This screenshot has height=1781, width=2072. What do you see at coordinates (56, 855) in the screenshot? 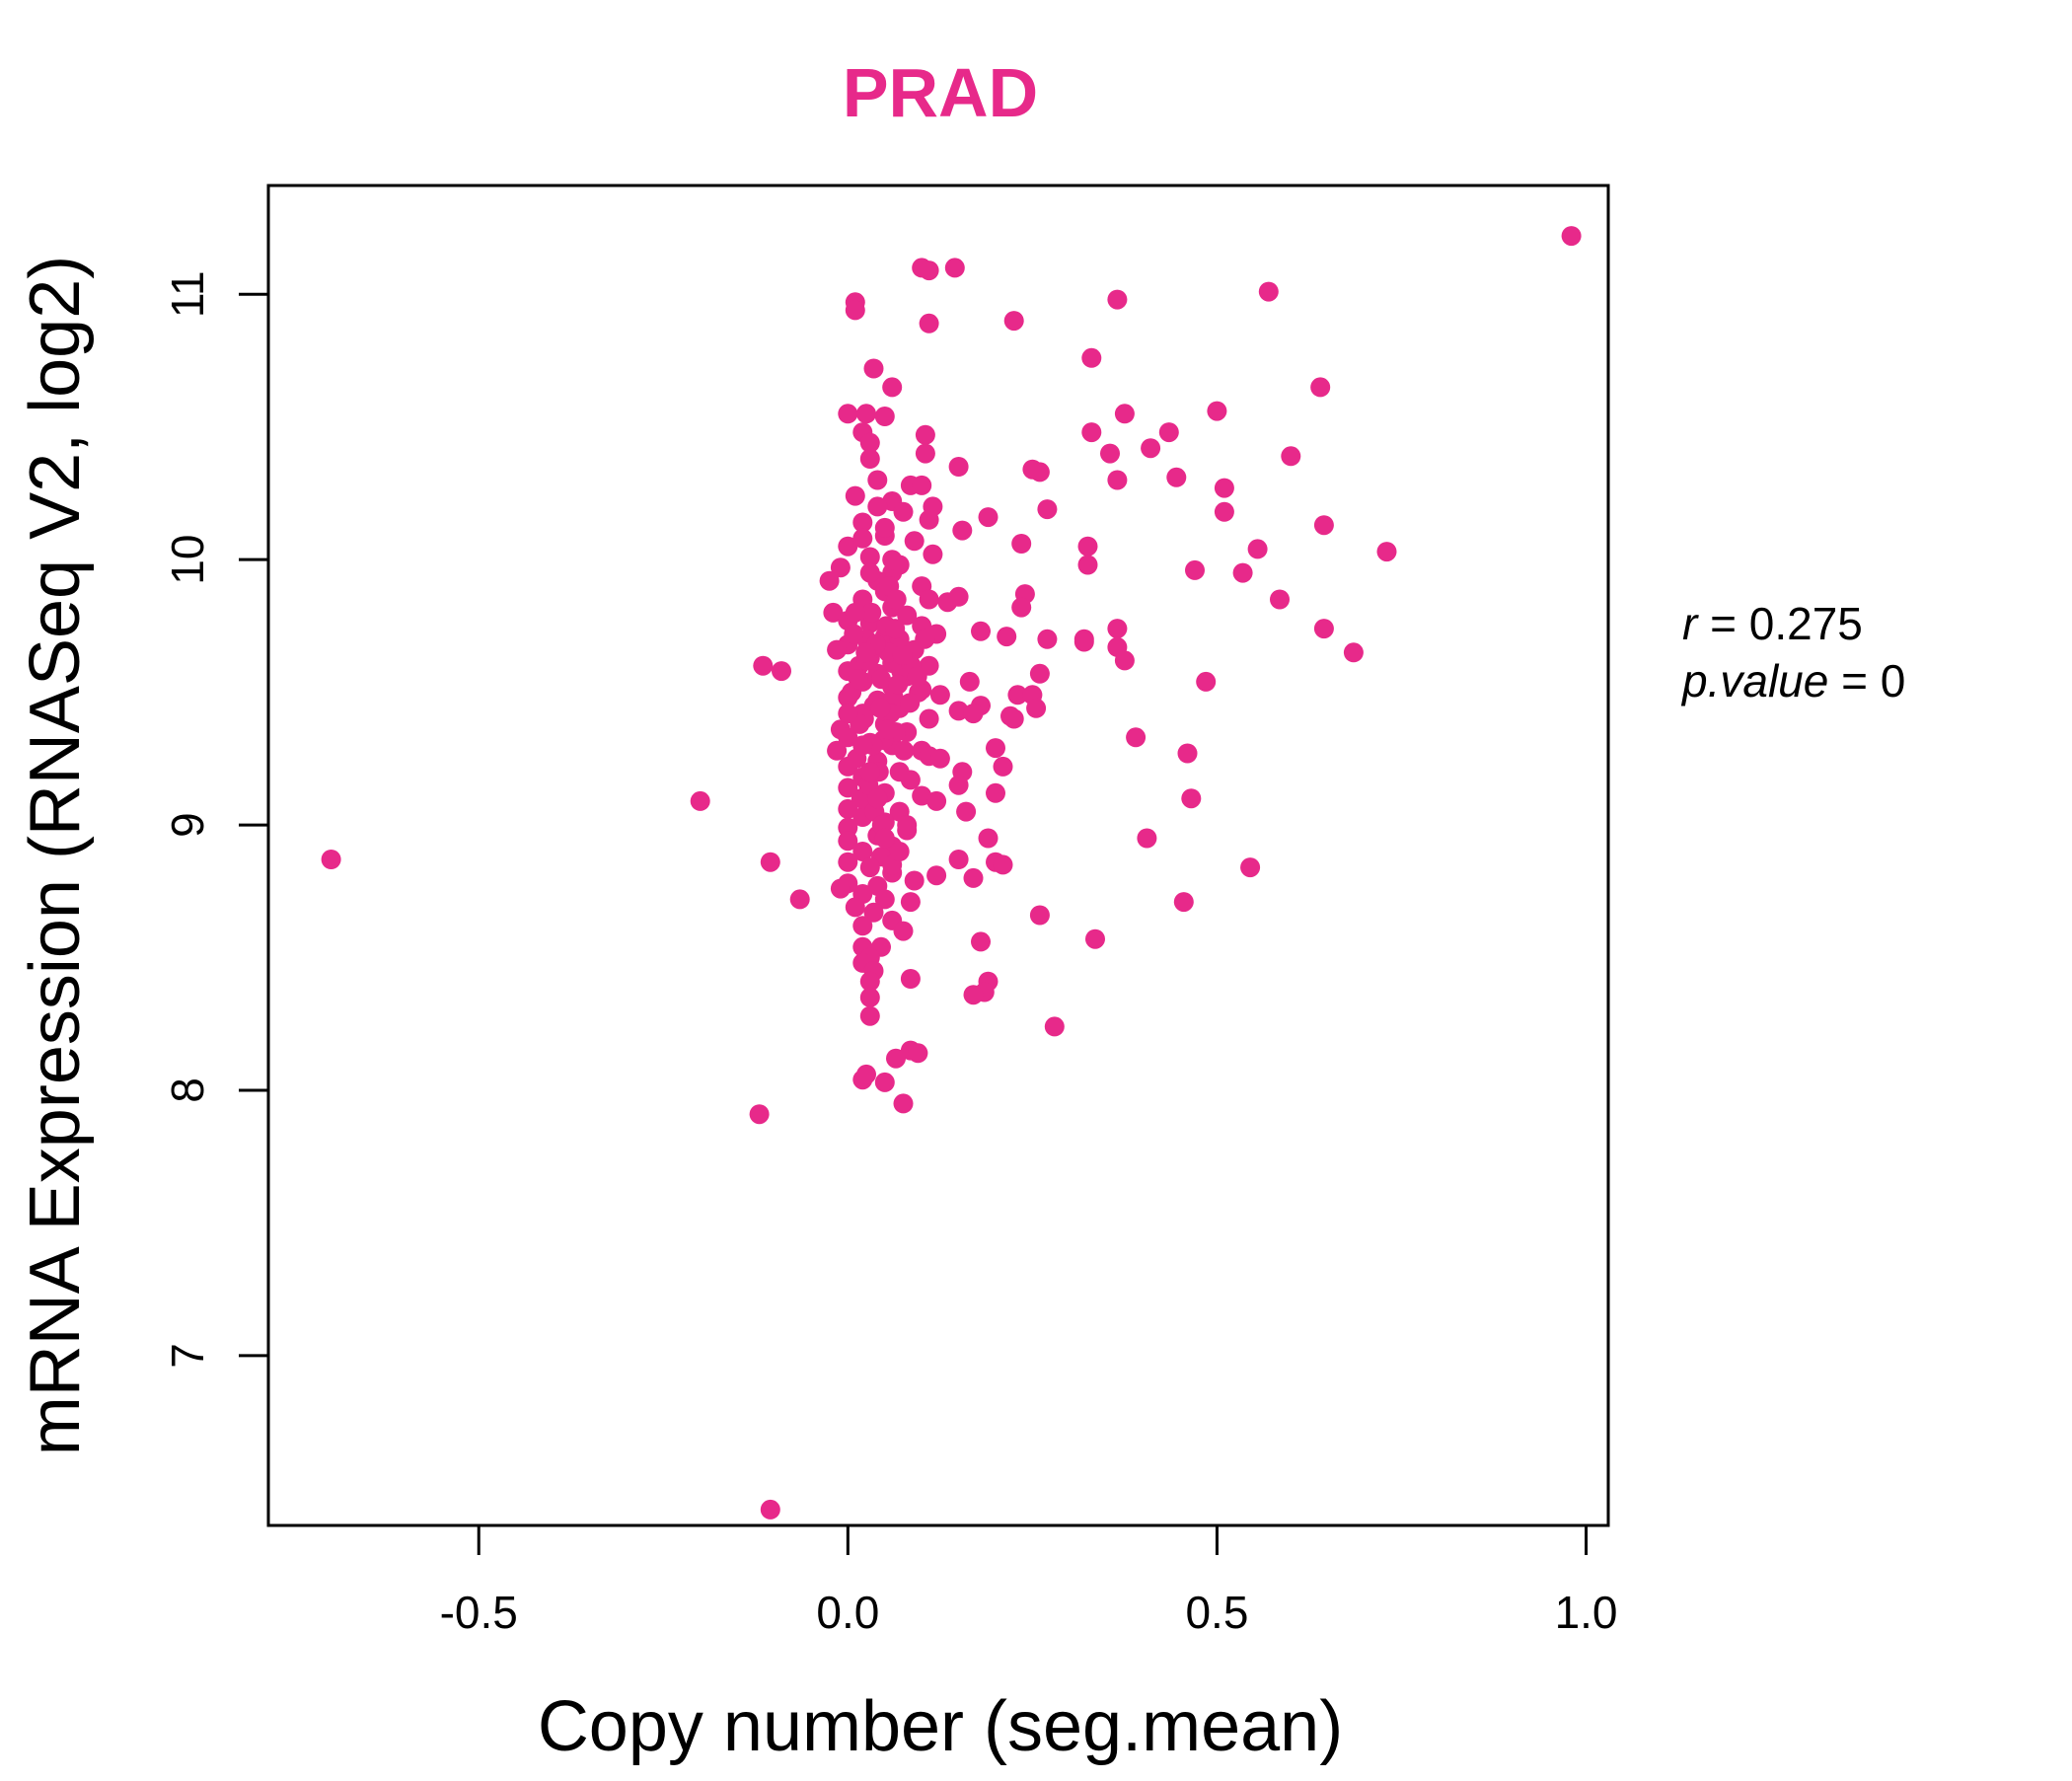
I see `y-axis-label: mRNA Expression (RNASeq V2, log2)` at bounding box center [56, 855].